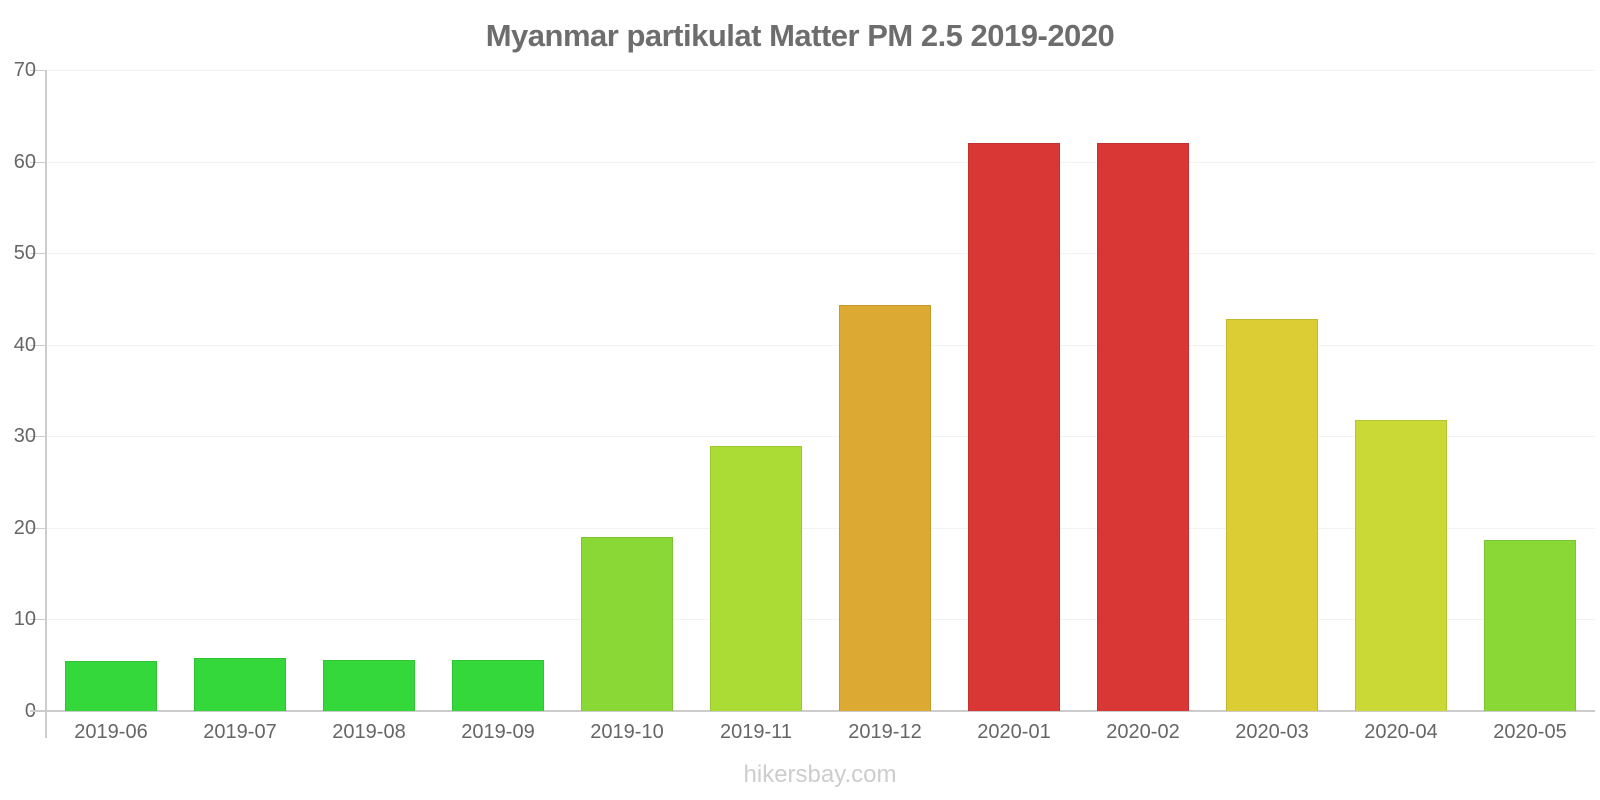 The height and width of the screenshot is (800, 1600). Describe the element at coordinates (24, 345) in the screenshot. I see `y-axis-tick-label-40: 40` at that location.